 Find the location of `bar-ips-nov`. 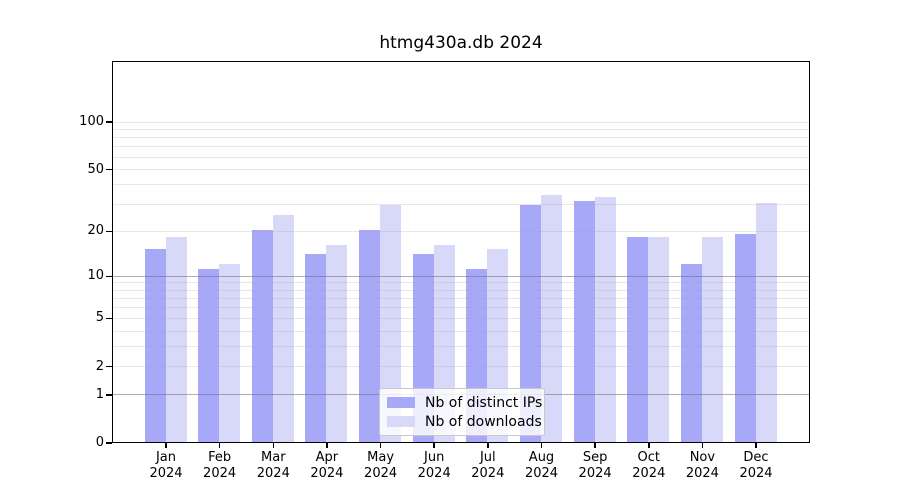

bar-ips-nov is located at coordinates (691, 352).